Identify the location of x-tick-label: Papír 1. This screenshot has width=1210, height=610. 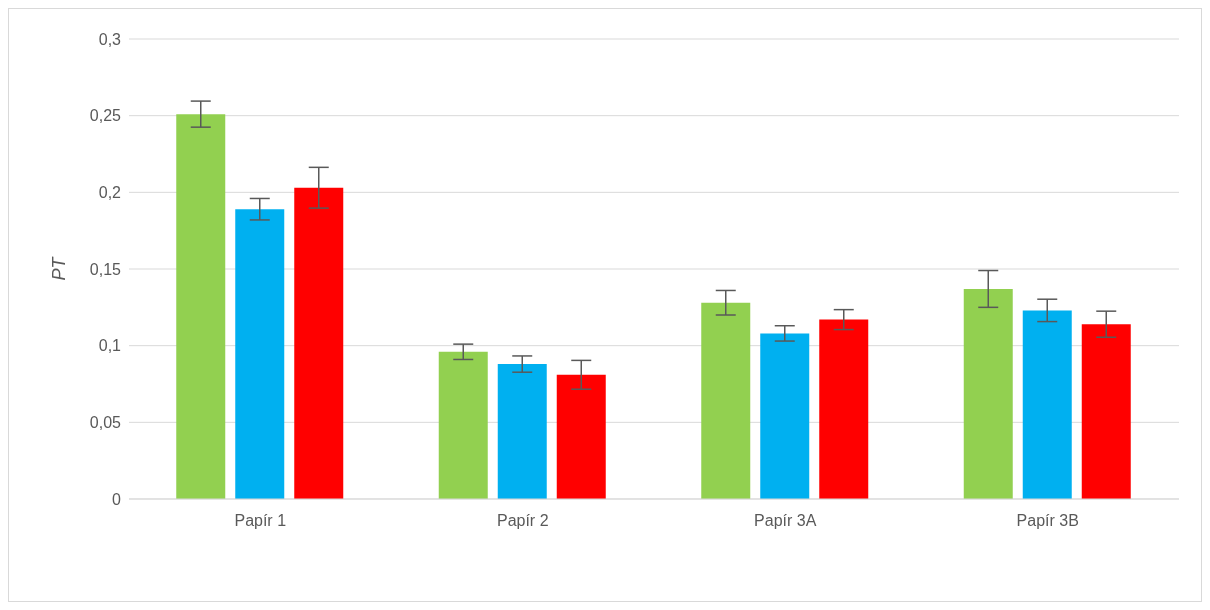
(260, 521).